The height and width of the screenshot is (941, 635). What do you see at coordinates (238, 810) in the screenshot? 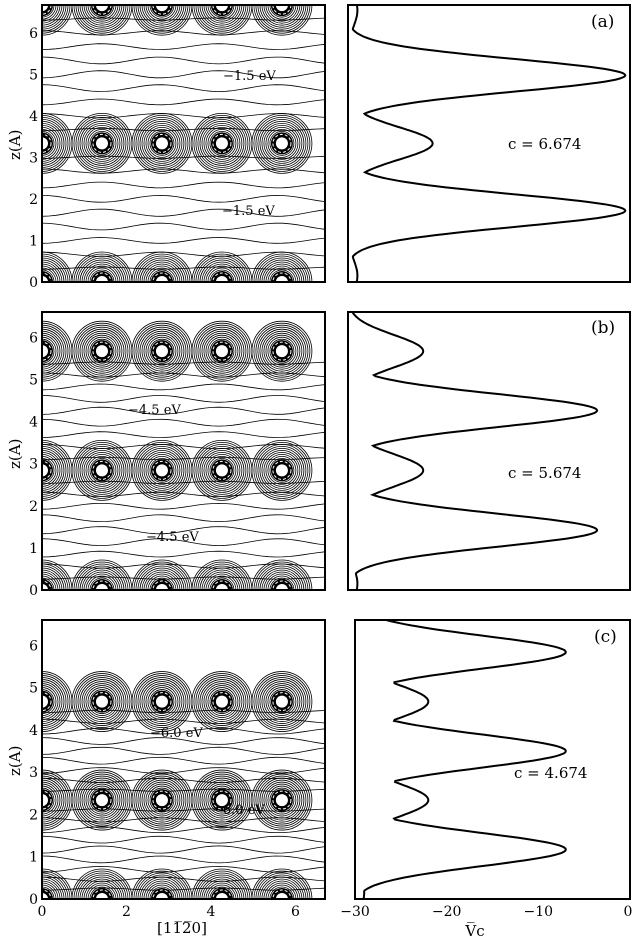
I see `energy-label-c-bottom: −6.0 eV` at bounding box center [238, 810].